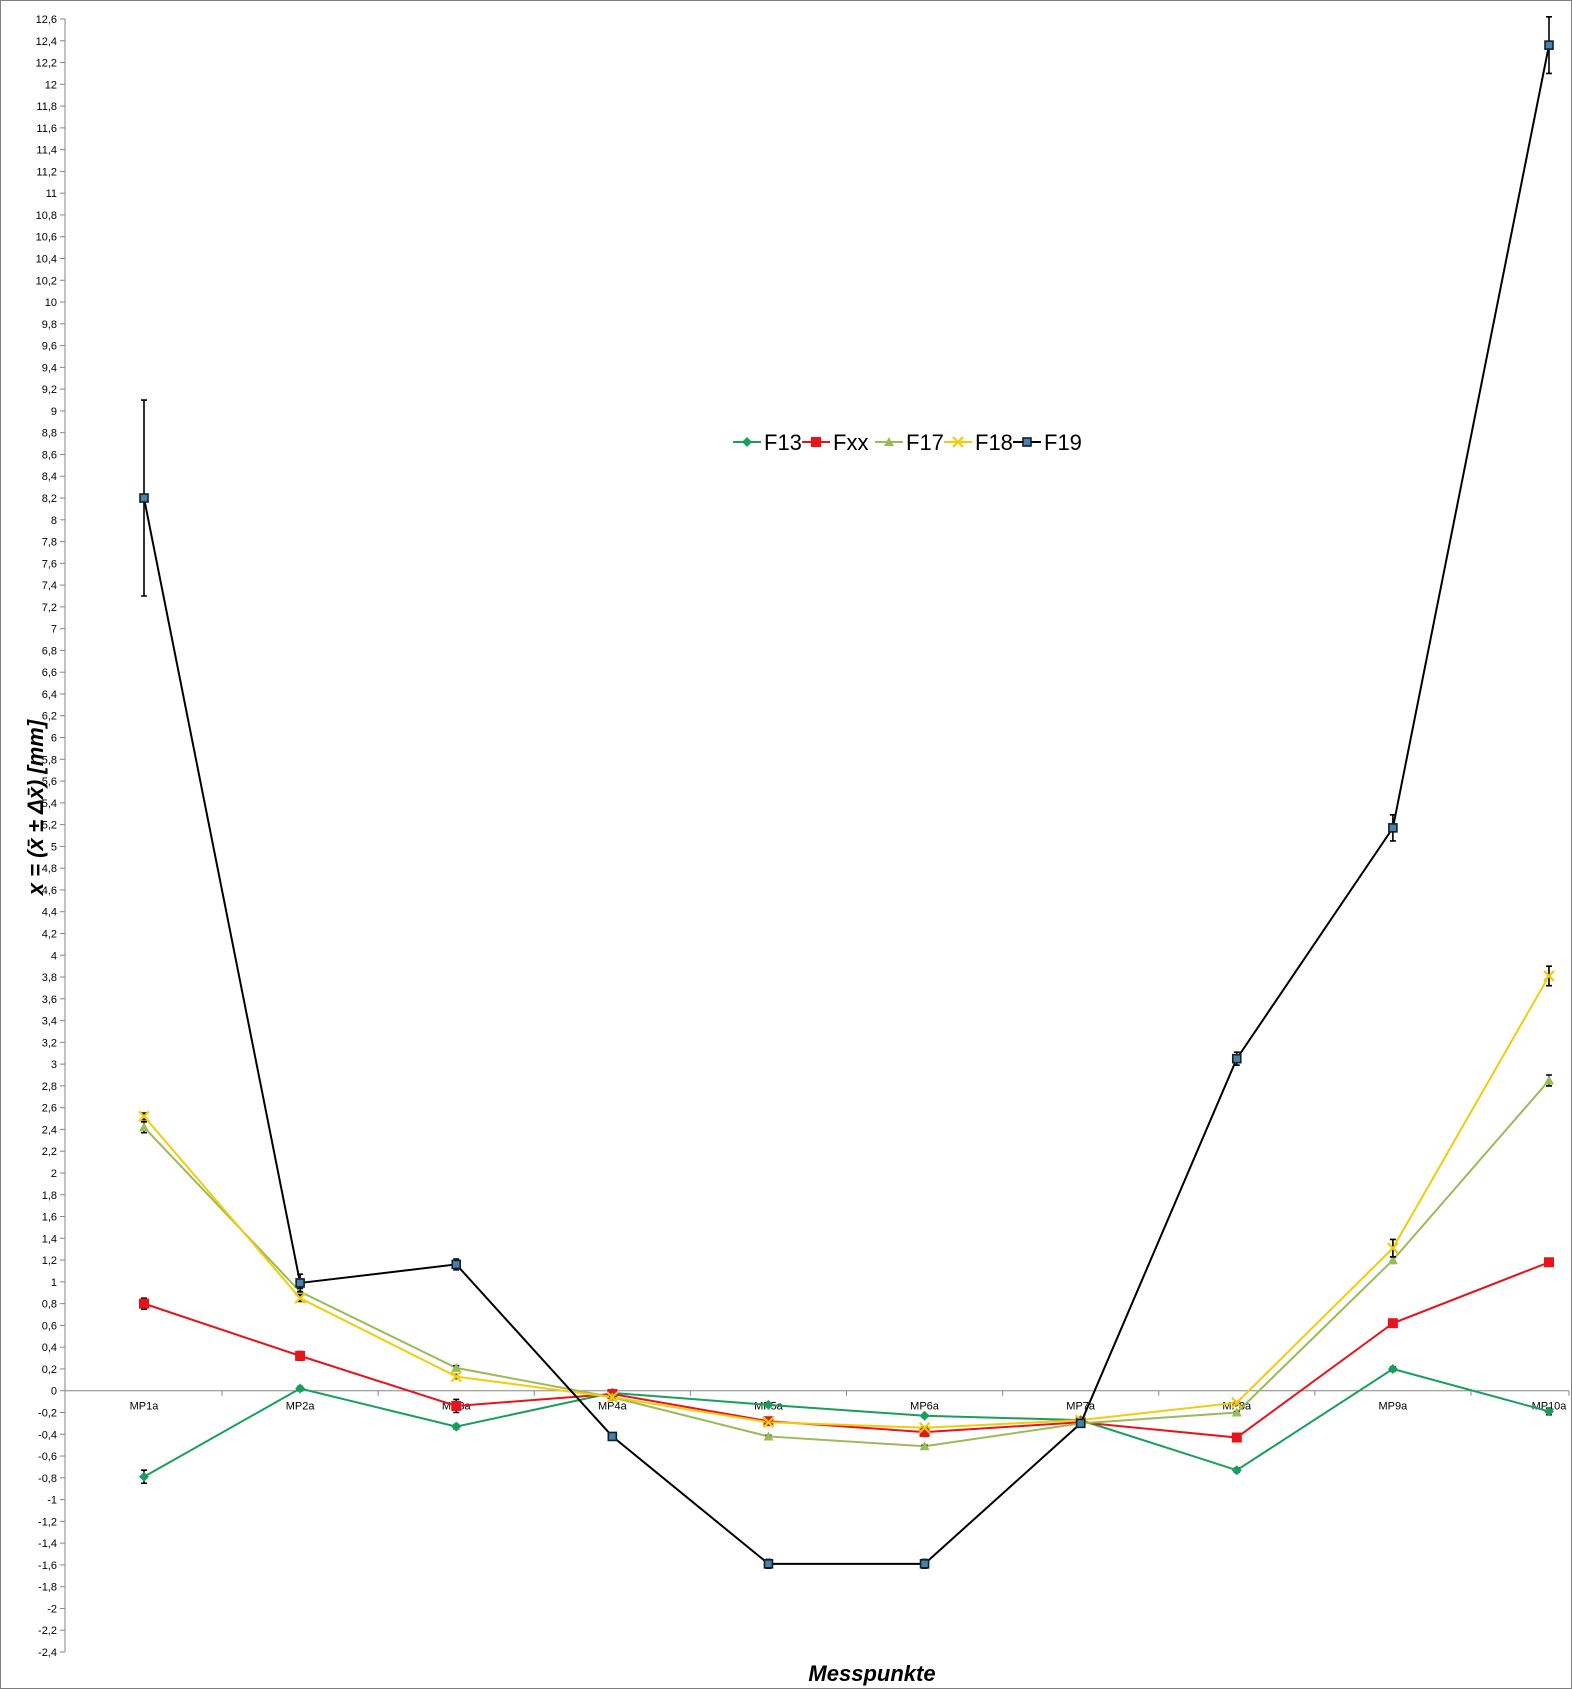 The image size is (1572, 1690). Describe the element at coordinates (49, 1022) in the screenshot. I see `y-tick-label: 3,4` at that location.